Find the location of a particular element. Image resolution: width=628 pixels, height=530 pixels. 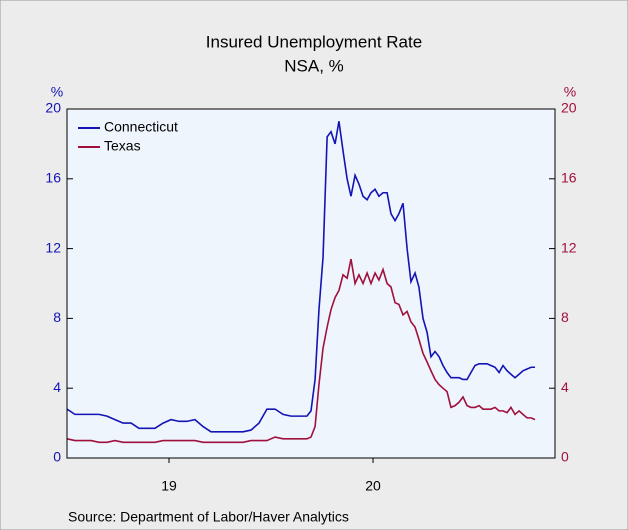

y2-tick-label: 4 is located at coordinates (565, 387).